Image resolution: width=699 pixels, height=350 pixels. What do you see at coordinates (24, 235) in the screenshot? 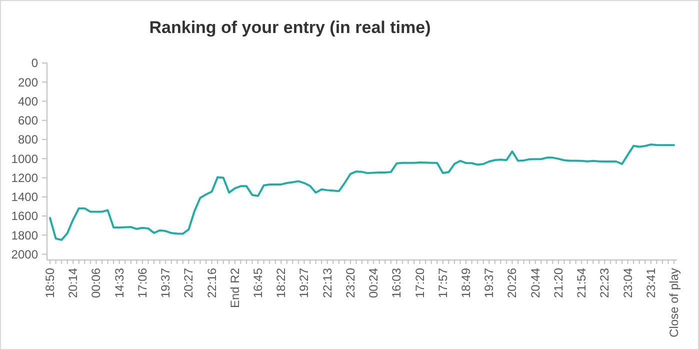
I see `y-tick-label: 1800` at bounding box center [24, 235].